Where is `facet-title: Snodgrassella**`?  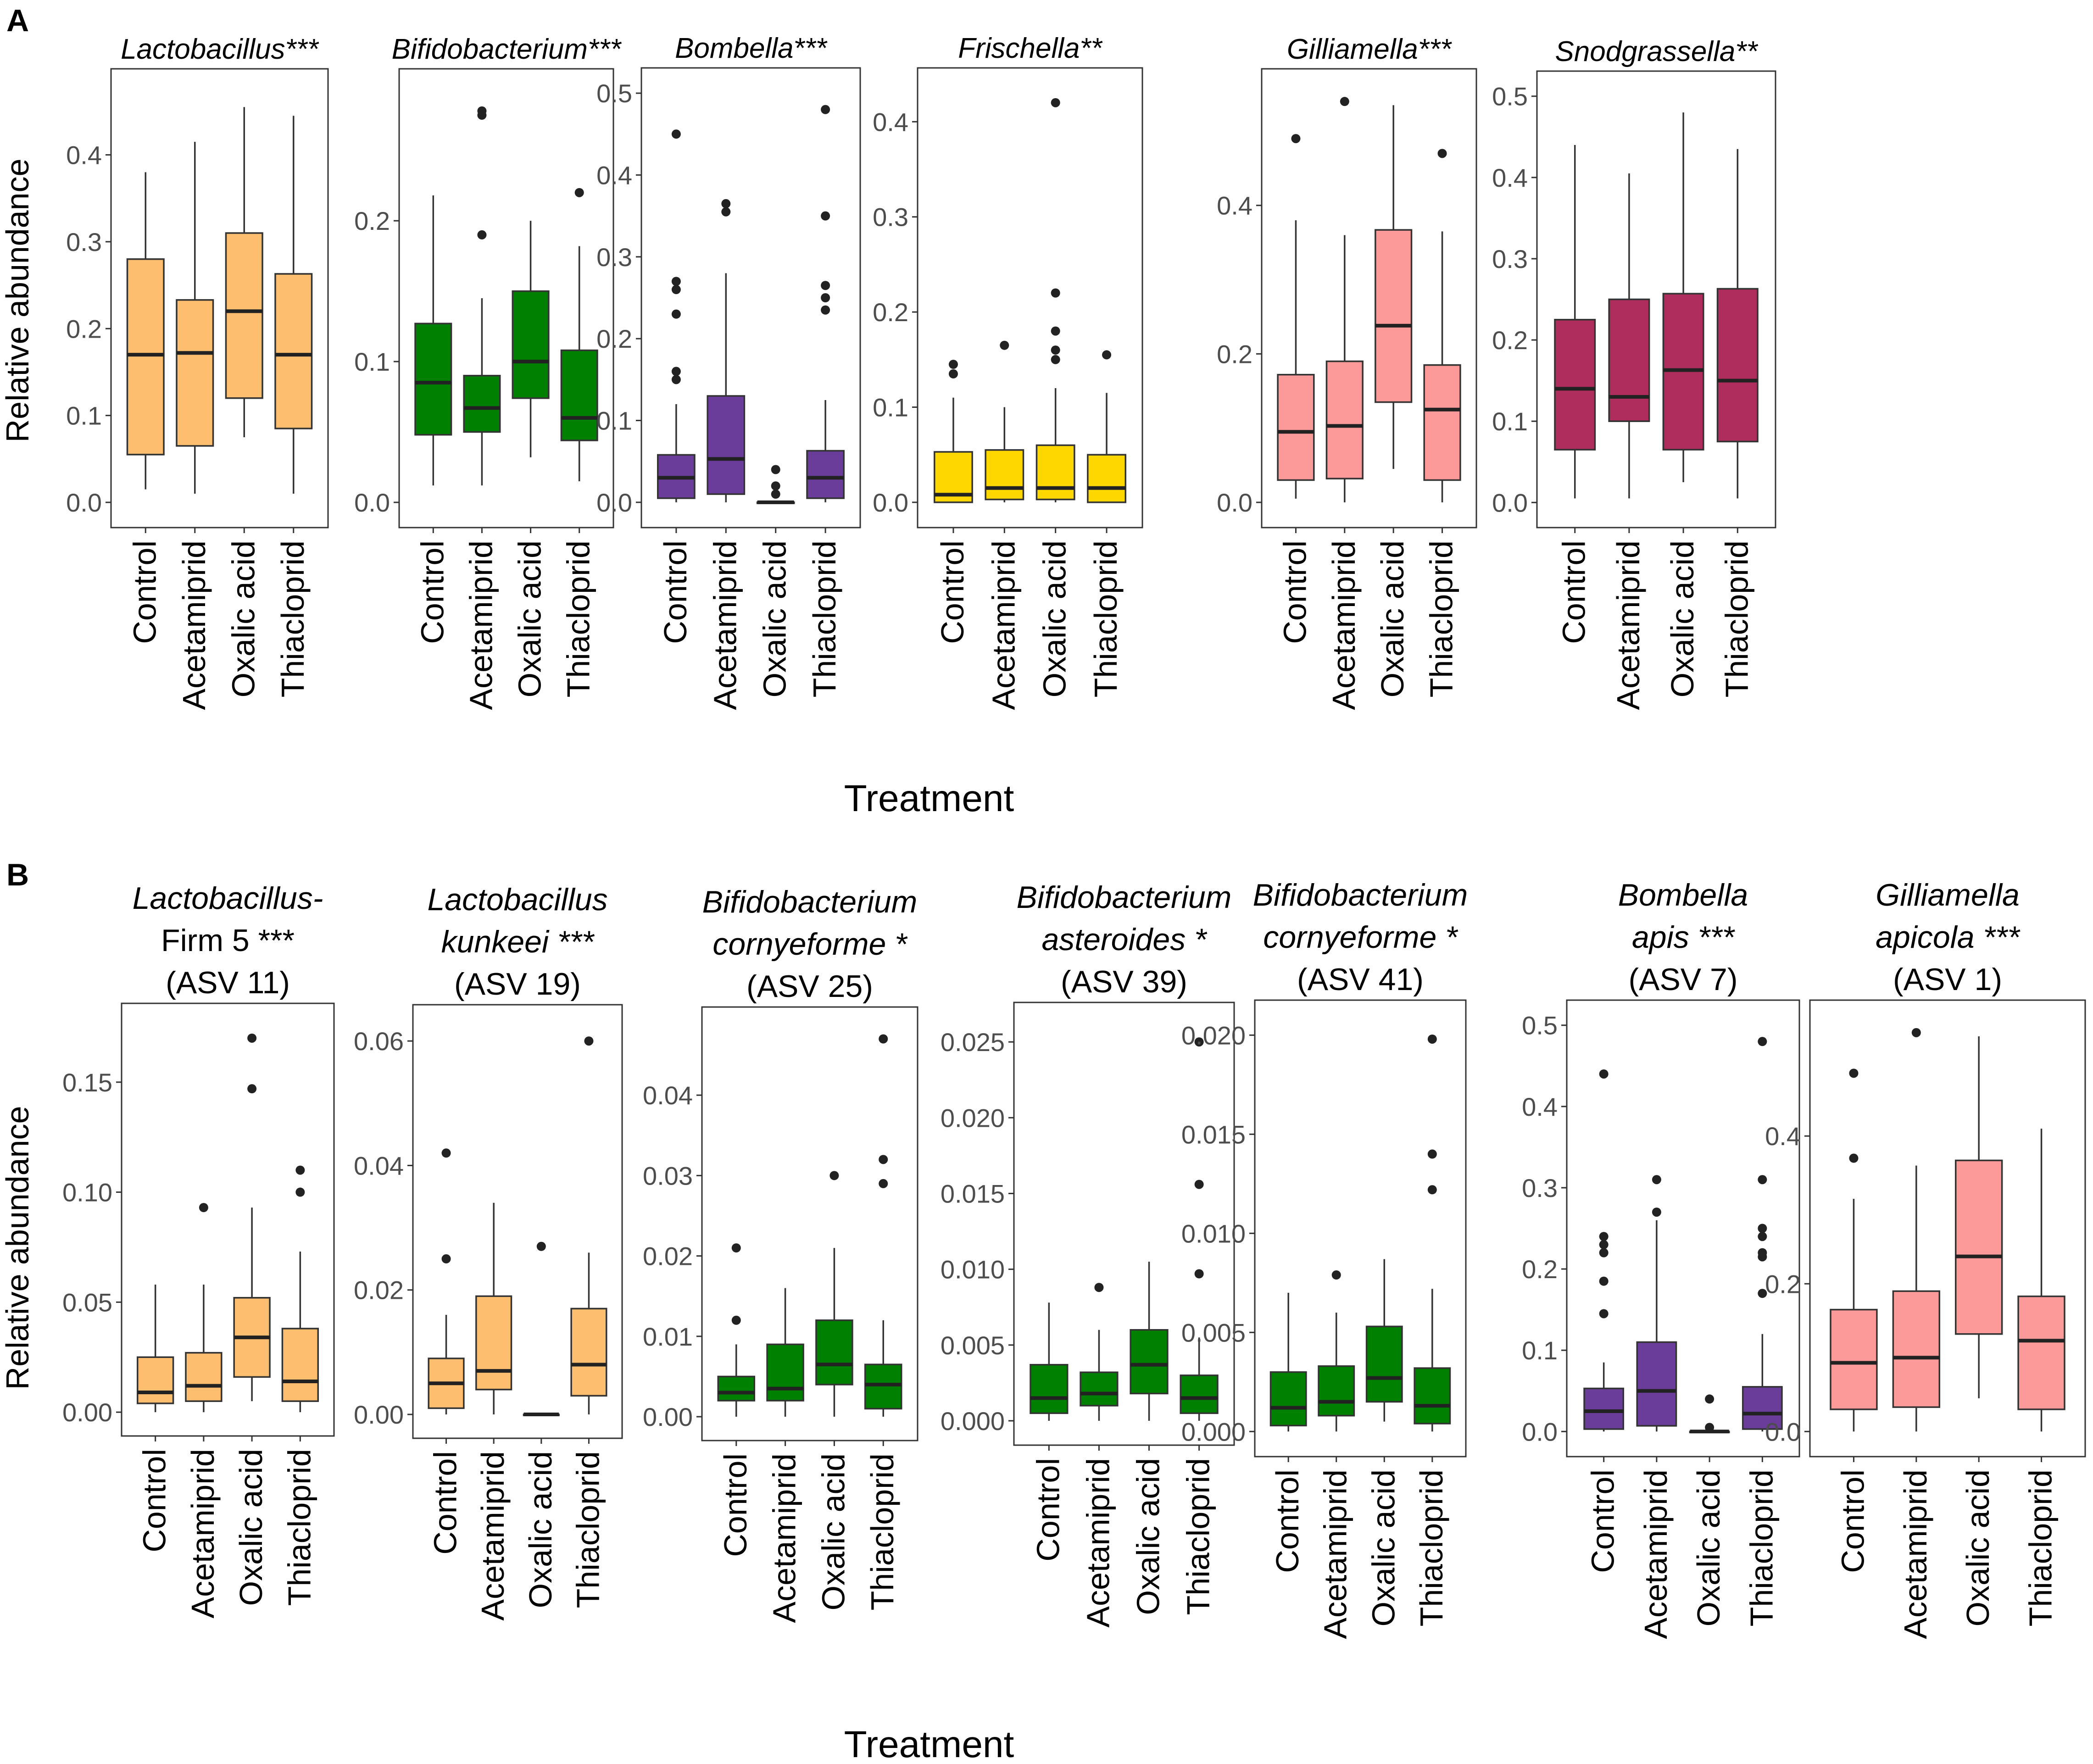 facet-title: Snodgrassella** is located at coordinates (1657, 51).